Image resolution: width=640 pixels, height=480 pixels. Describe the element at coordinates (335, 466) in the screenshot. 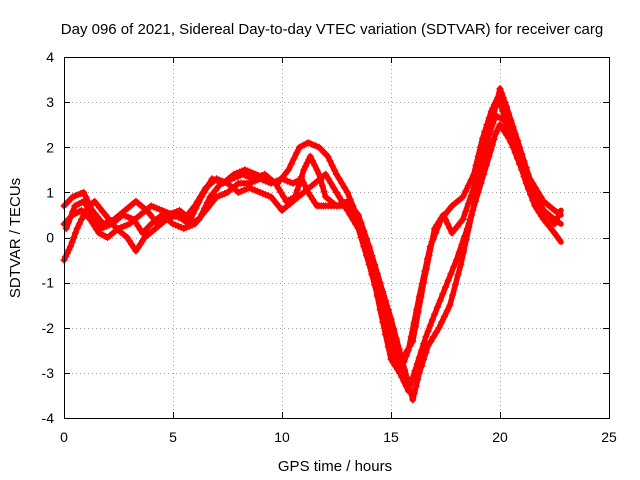

I see `x-axis-label: GPS time / hours` at that location.